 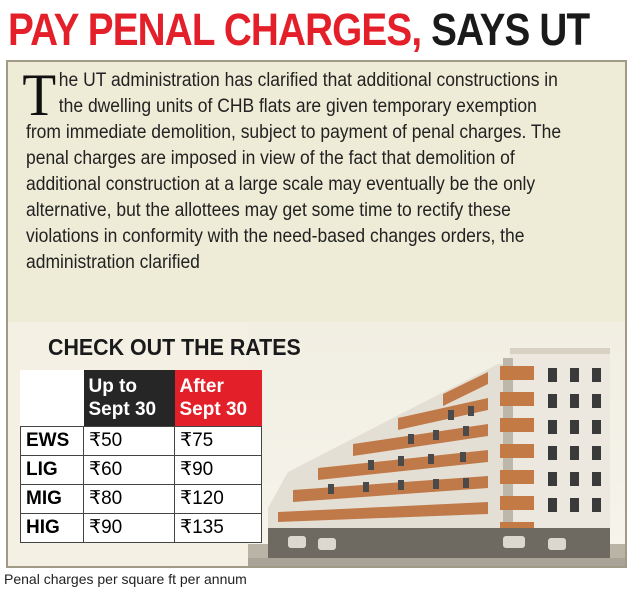 I want to click on header-blank-cell, so click(x=52, y=398).